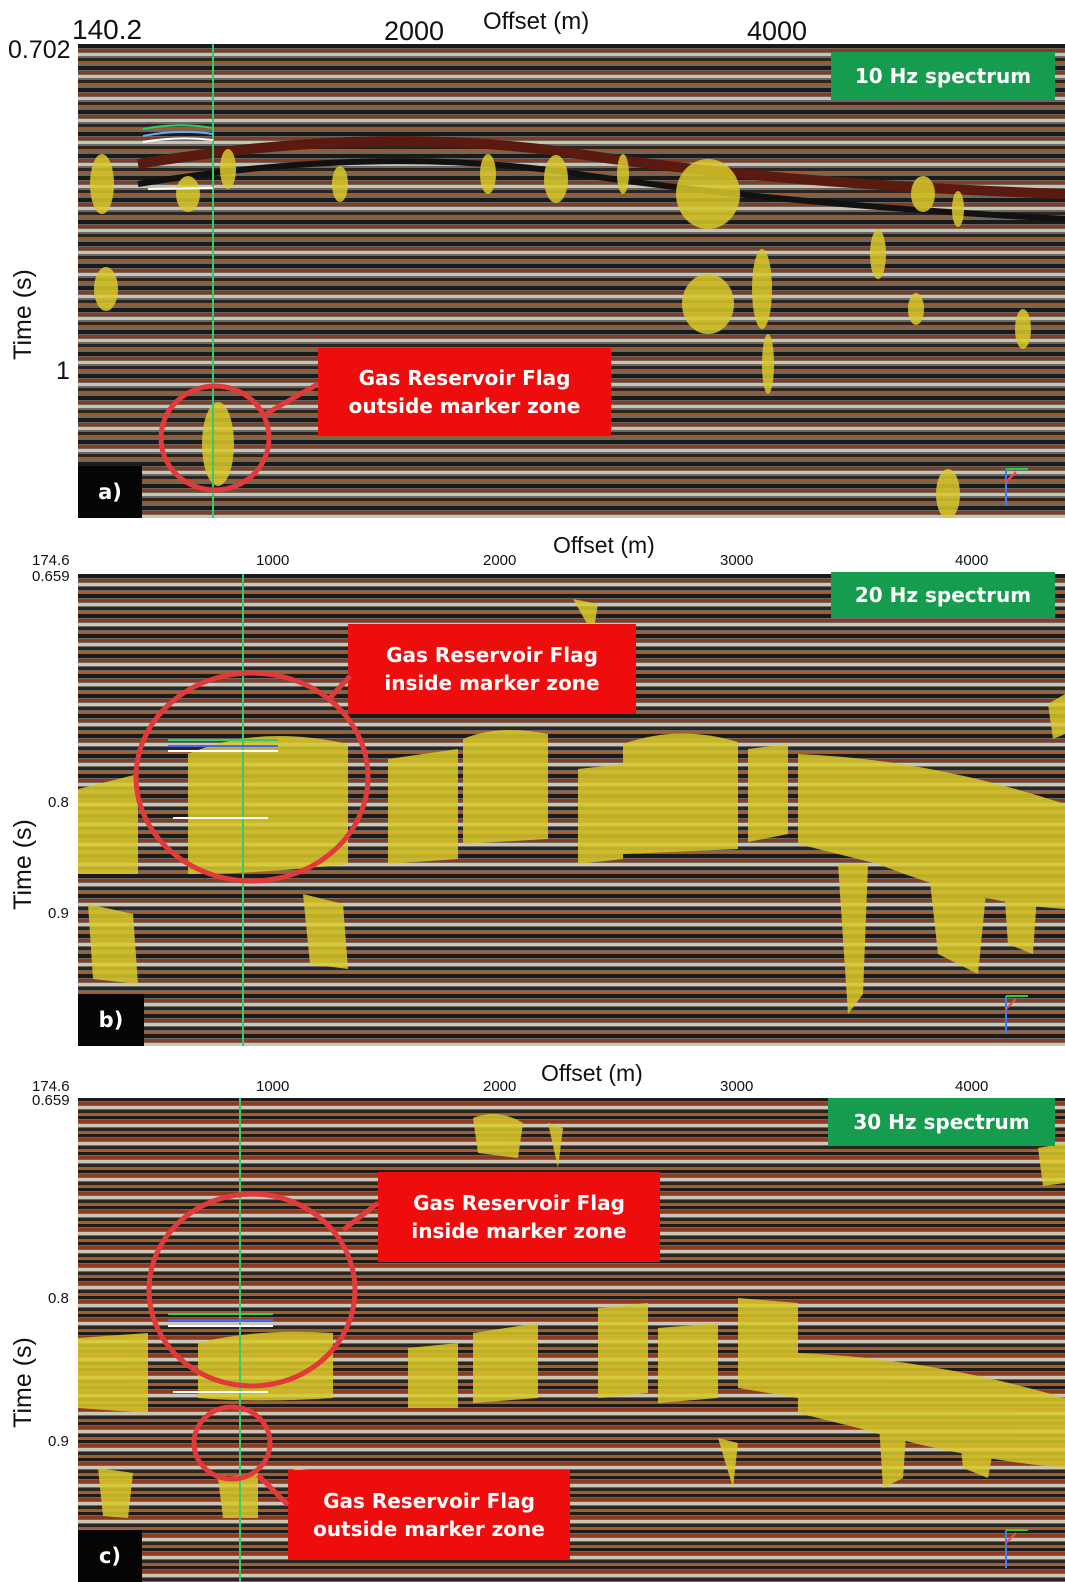 The image size is (1065, 1582). Describe the element at coordinates (941, 1122) in the screenshot. I see `spectrum-badge-c: 30 Hz spectrum` at that location.